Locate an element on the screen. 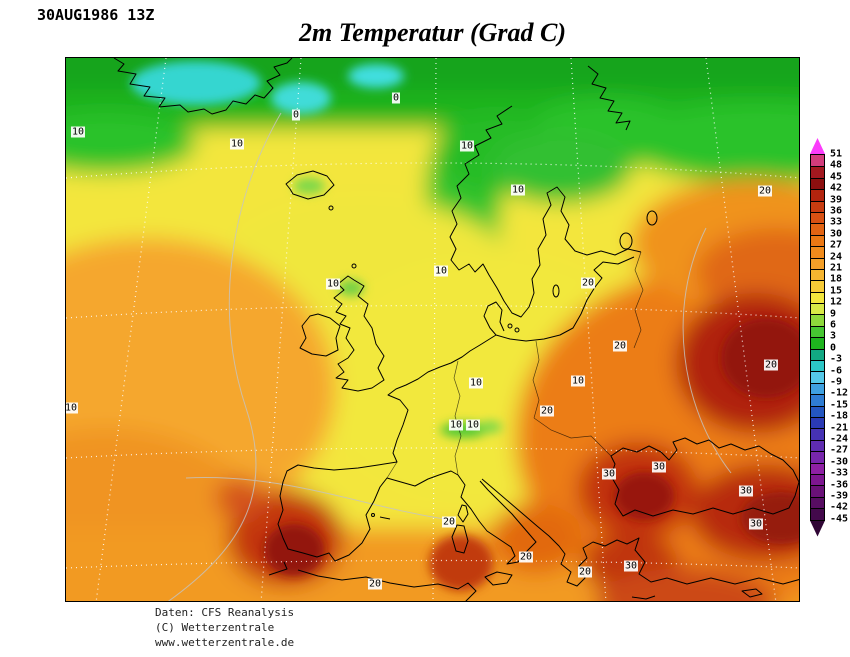 This screenshot has height=657, width=850. coastline-denmark is located at coordinates (494, 318).